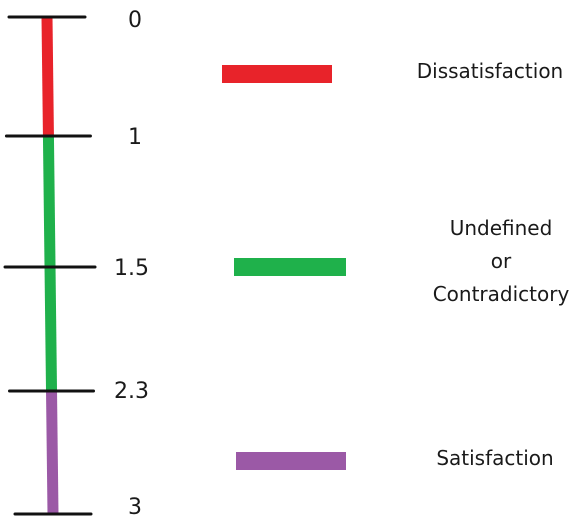  Describe the element at coordinates (135, 507) in the screenshot. I see `tick-label-3: 3` at that location.